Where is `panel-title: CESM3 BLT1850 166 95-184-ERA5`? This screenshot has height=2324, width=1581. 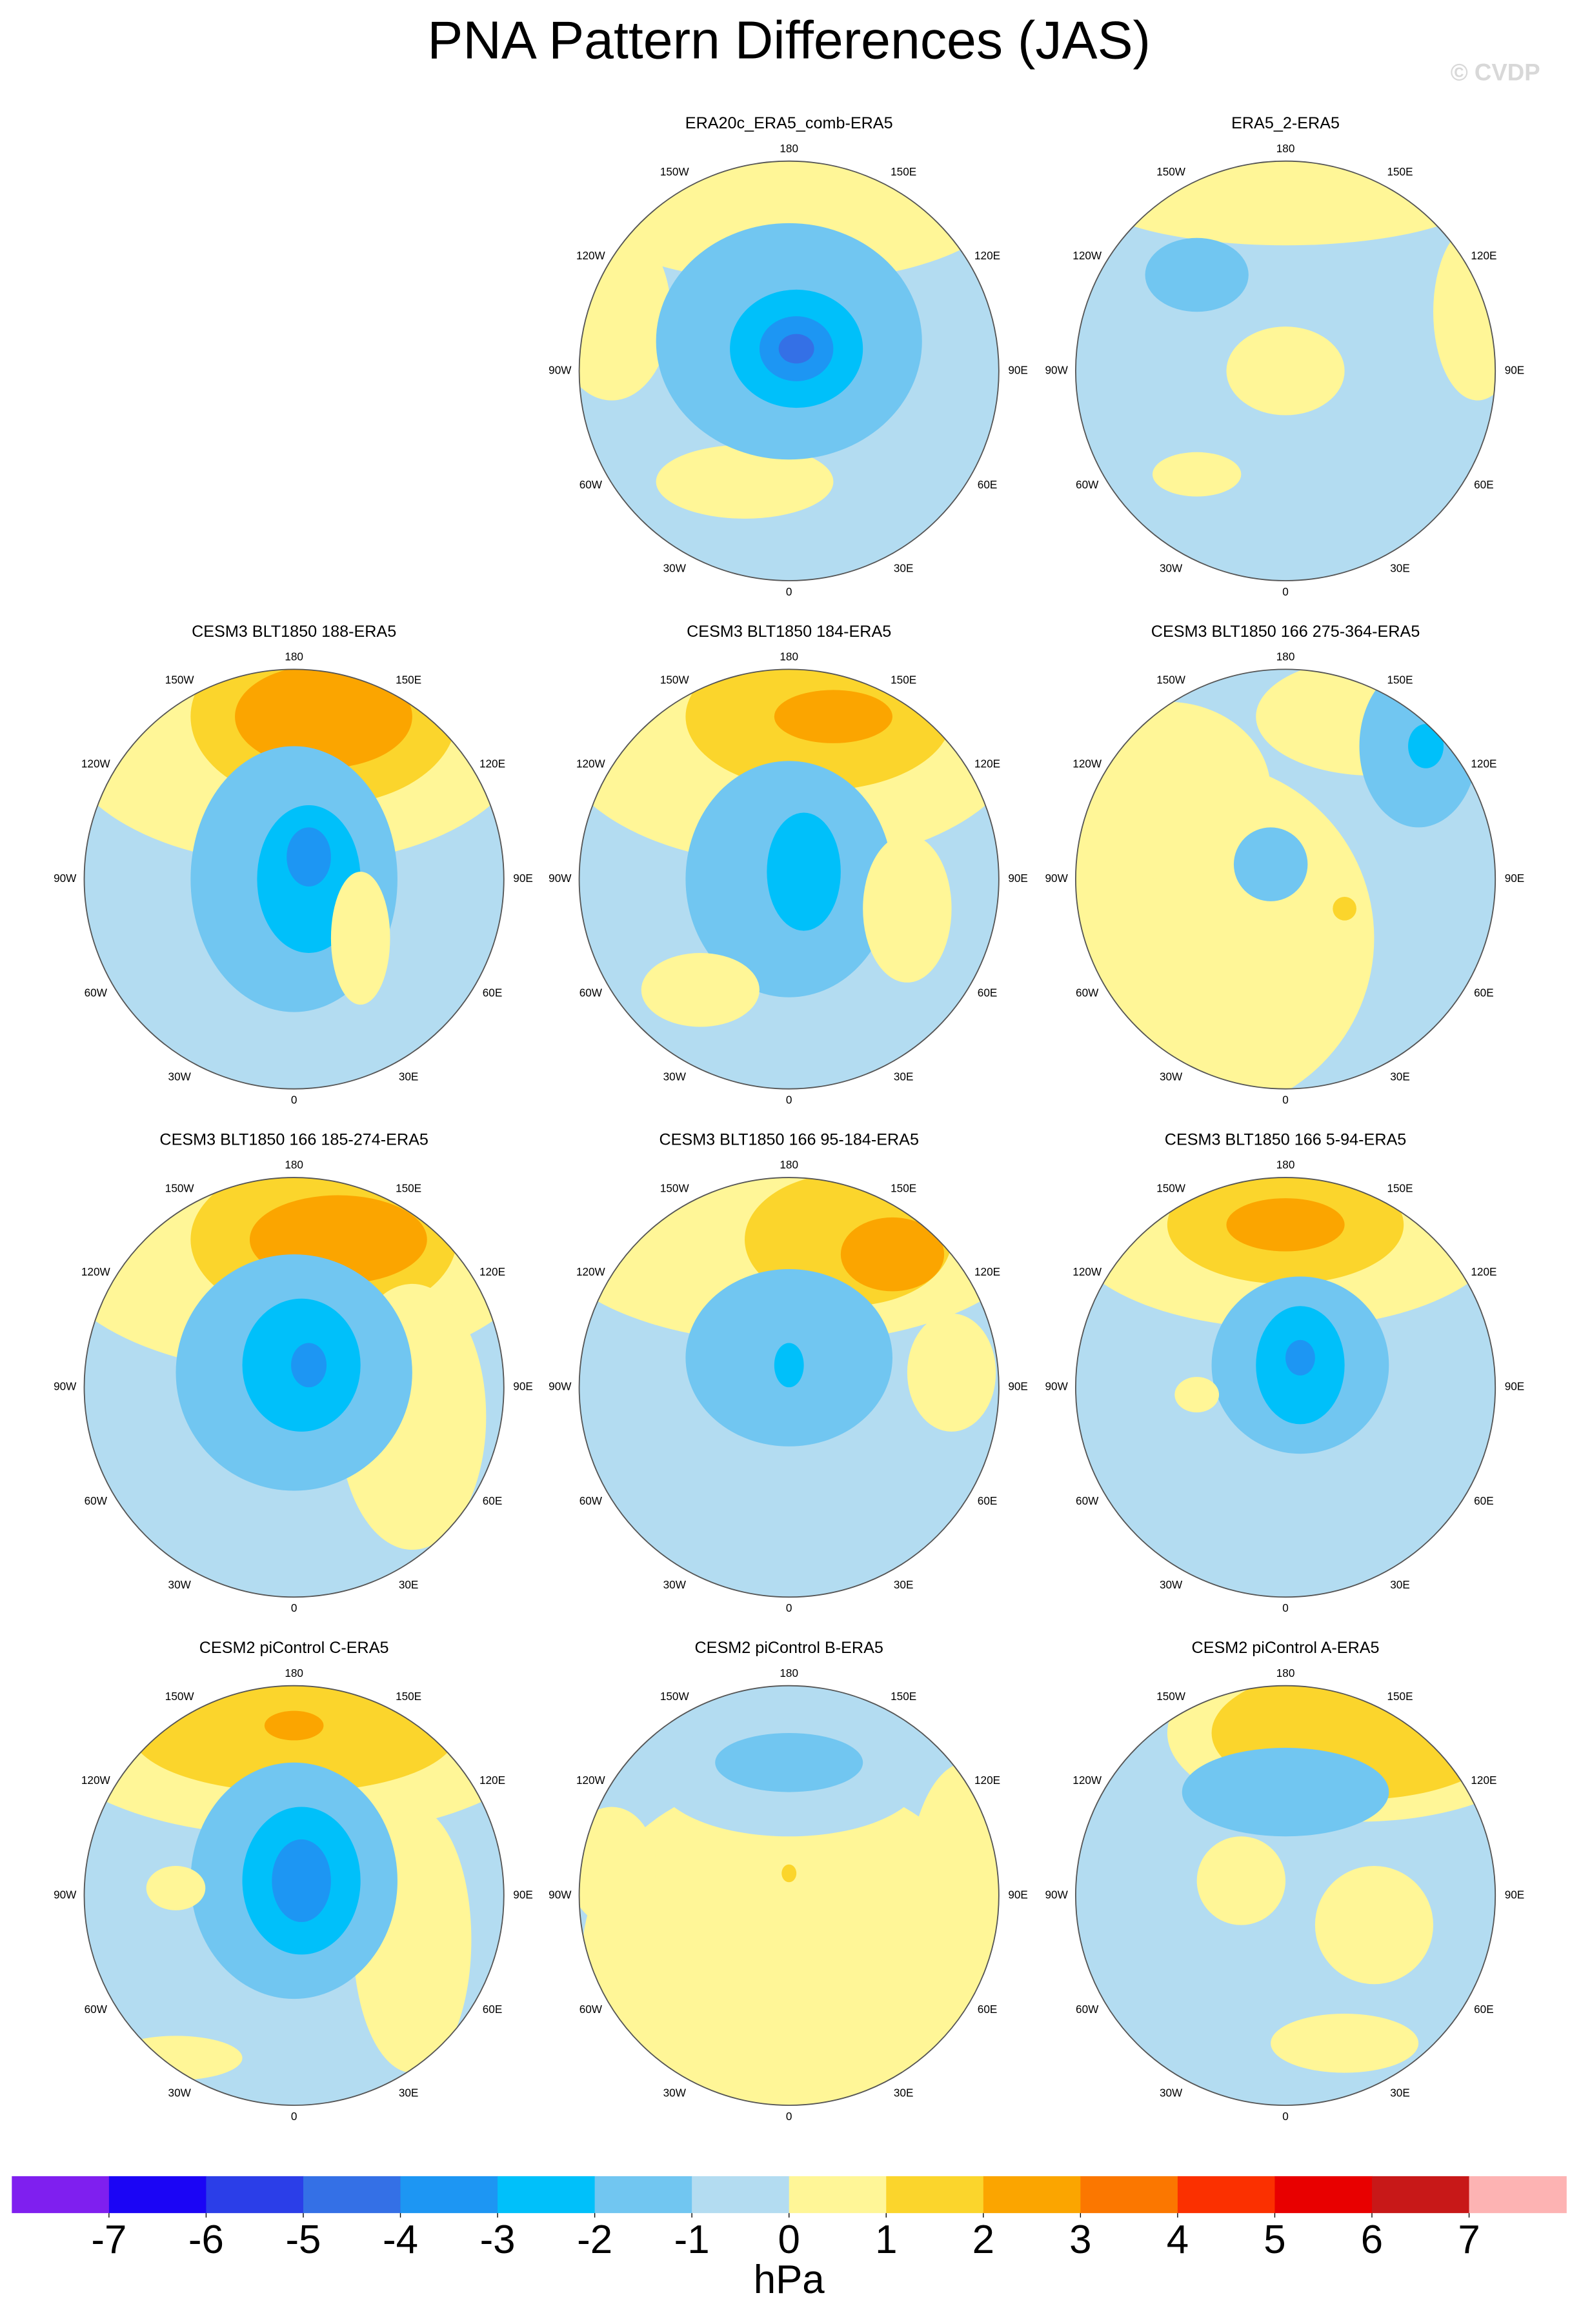
panel-title: CESM3 BLT1850 166 95-184-ERA5 is located at coordinates (789, 1139).